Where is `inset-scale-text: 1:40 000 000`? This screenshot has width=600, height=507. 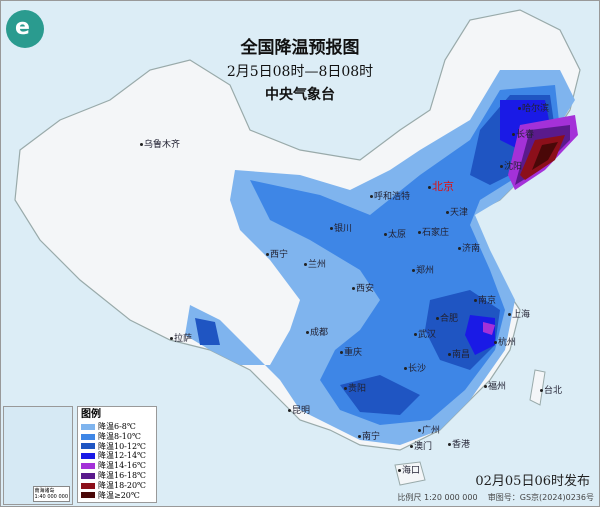 inset-scale-text: 1:40 000 000 is located at coordinates (51, 497).